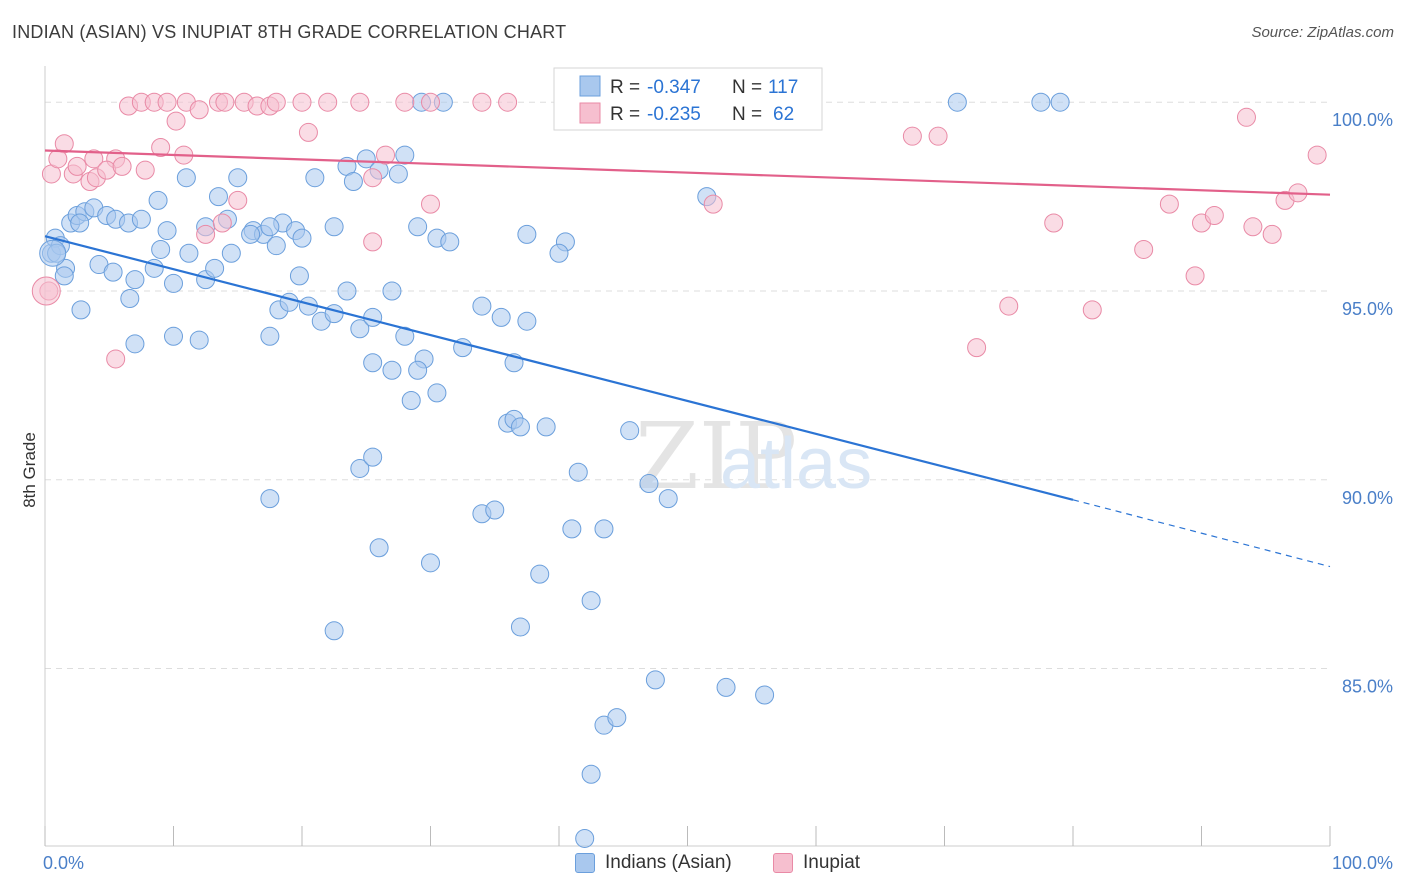  Describe the element at coordinates (625, 87) in the screenshot. I see `legend-r-label-1: R =` at that location.